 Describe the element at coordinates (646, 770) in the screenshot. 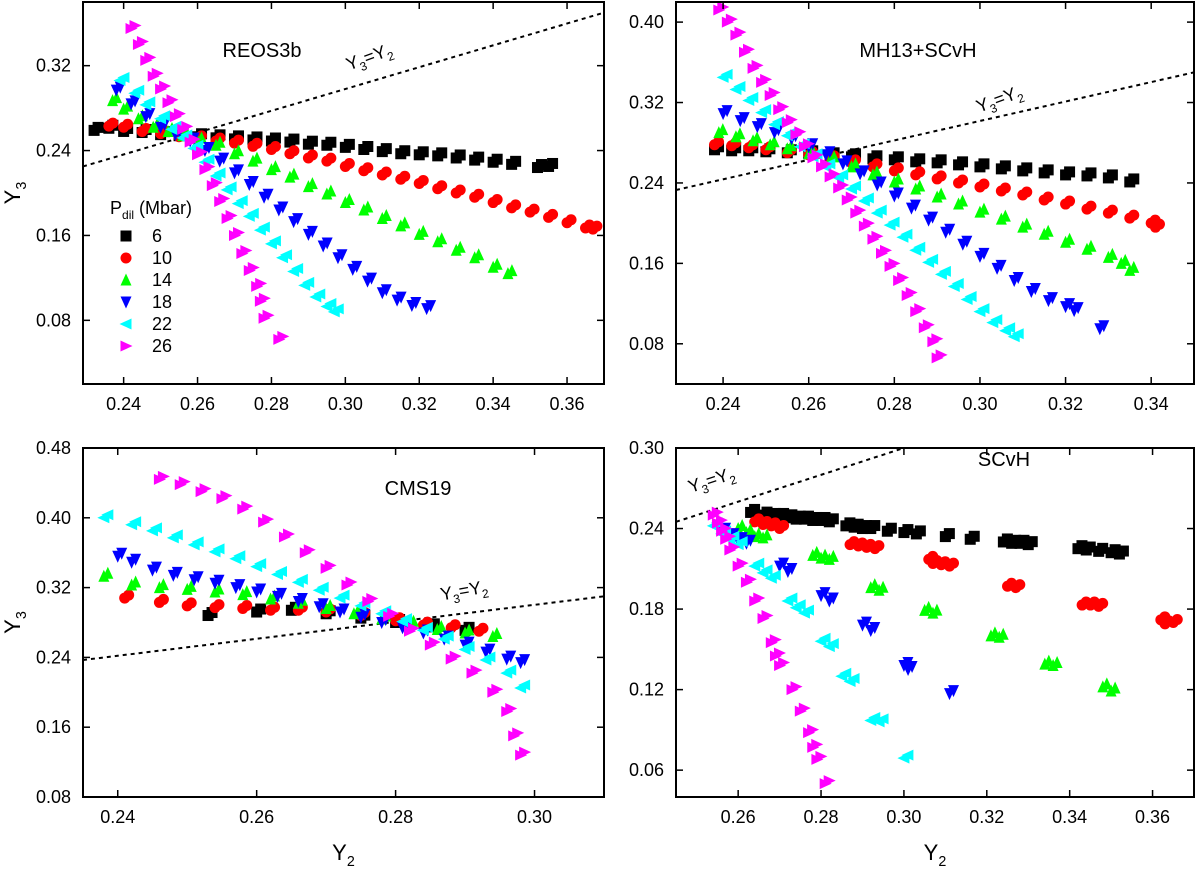

I see `y-tick-label: 0.06` at that location.